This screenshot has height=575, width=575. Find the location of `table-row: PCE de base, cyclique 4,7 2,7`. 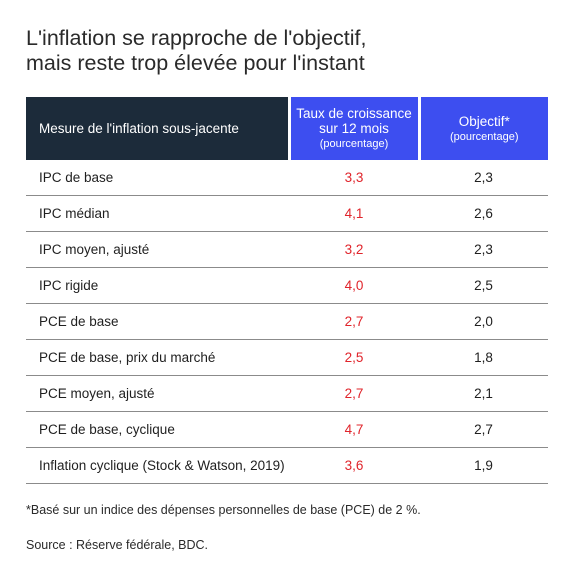

table-row: PCE de base, cyclique 4,7 2,7 is located at coordinates (287, 429).